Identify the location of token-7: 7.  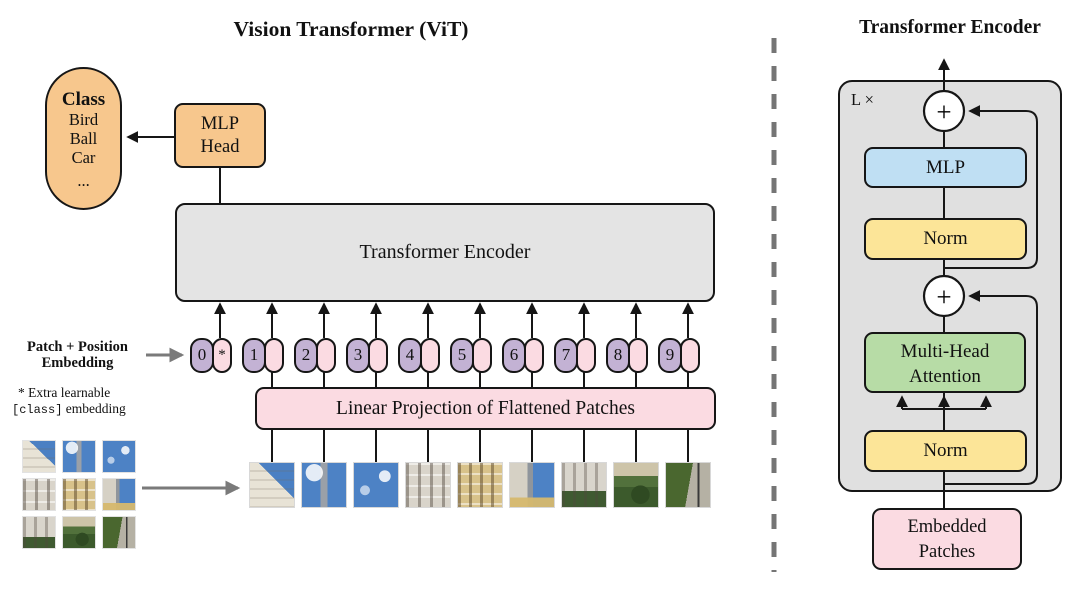
(575, 355).